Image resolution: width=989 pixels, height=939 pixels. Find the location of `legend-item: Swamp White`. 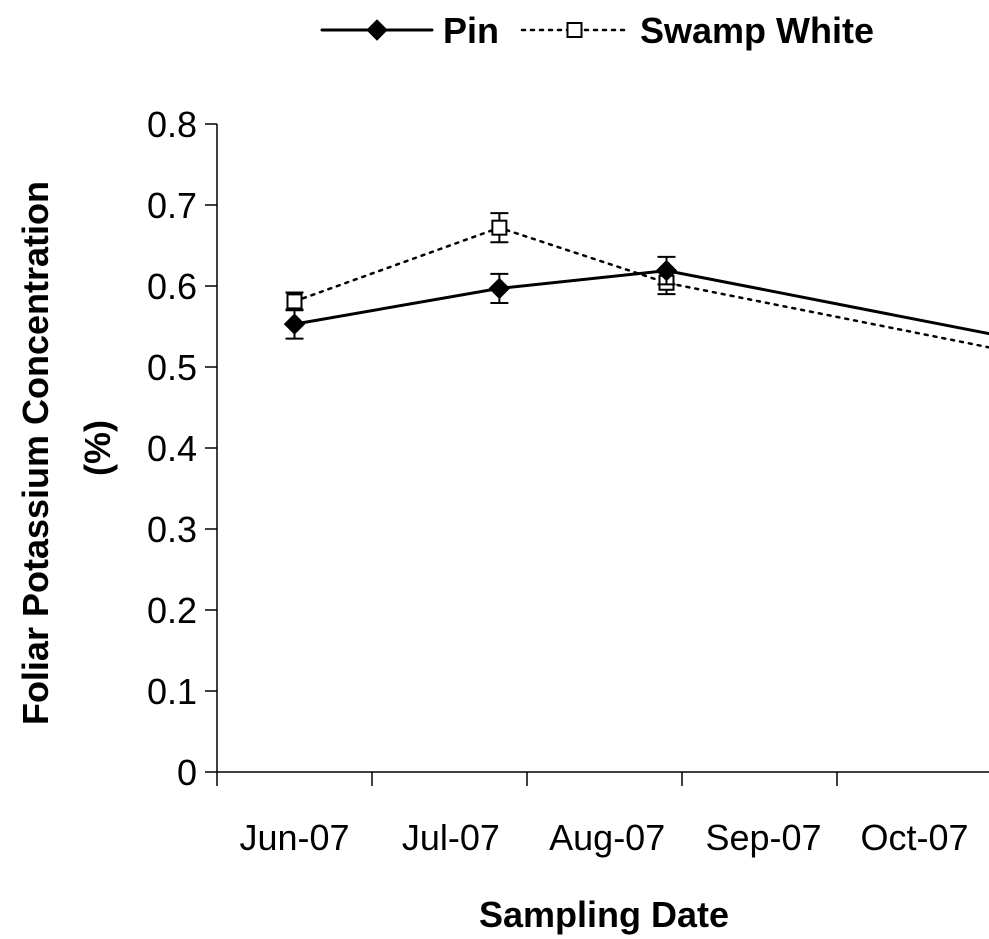

legend-item: Swamp White is located at coordinates (697, 30).